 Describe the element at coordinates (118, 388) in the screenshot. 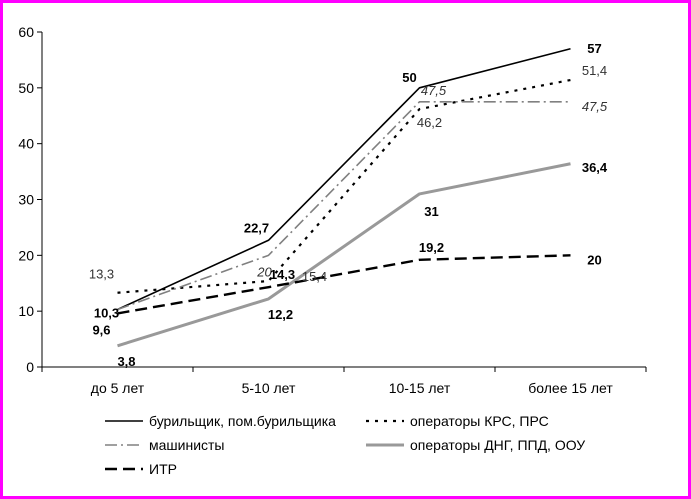

I see `x-tick-label: до 5 лет` at that location.